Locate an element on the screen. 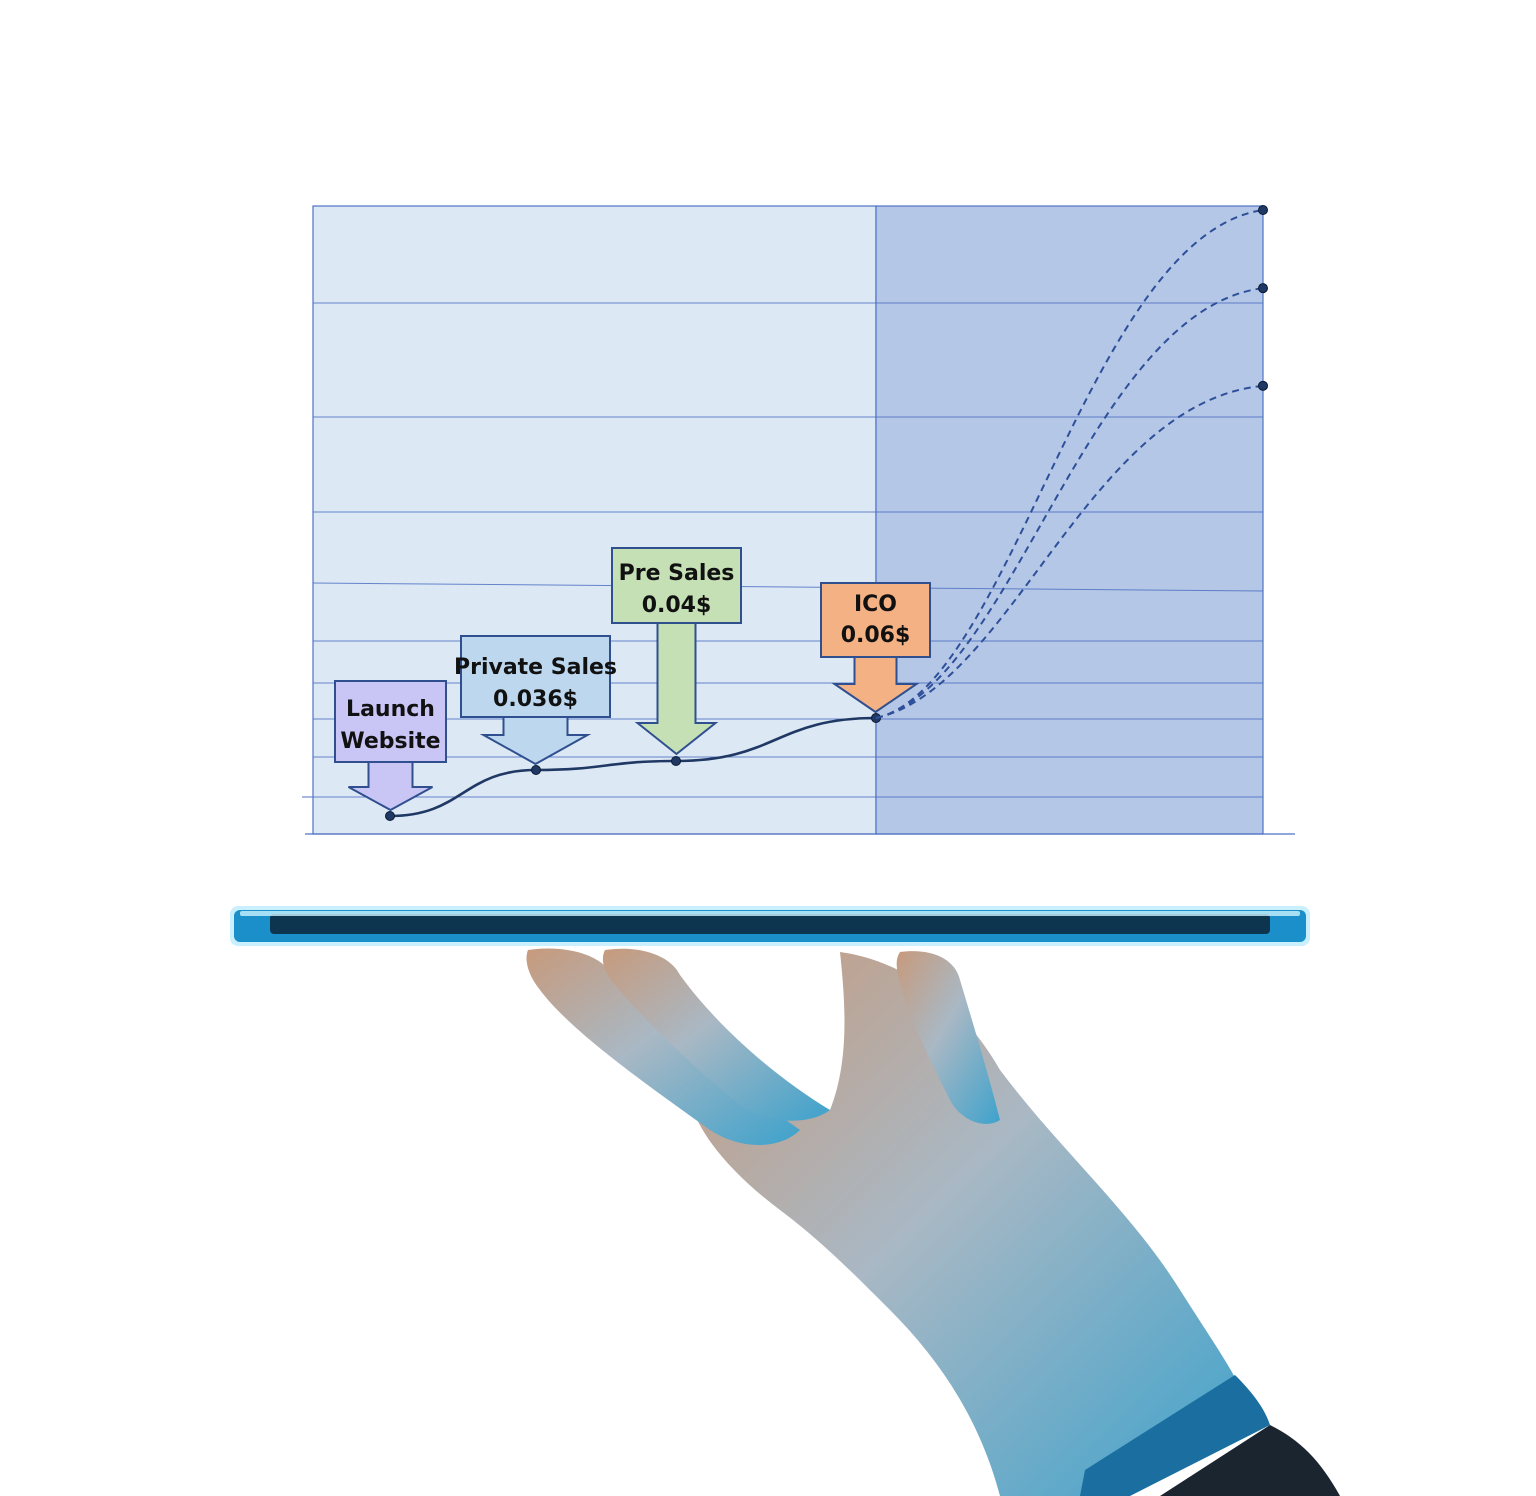  shirt-cuff is located at coordinates (1175, 1435).